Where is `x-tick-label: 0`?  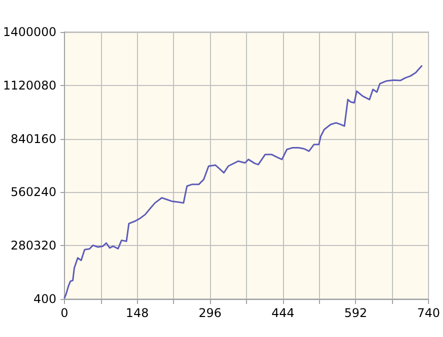 x-tick-label: 0 is located at coordinates (64, 313).